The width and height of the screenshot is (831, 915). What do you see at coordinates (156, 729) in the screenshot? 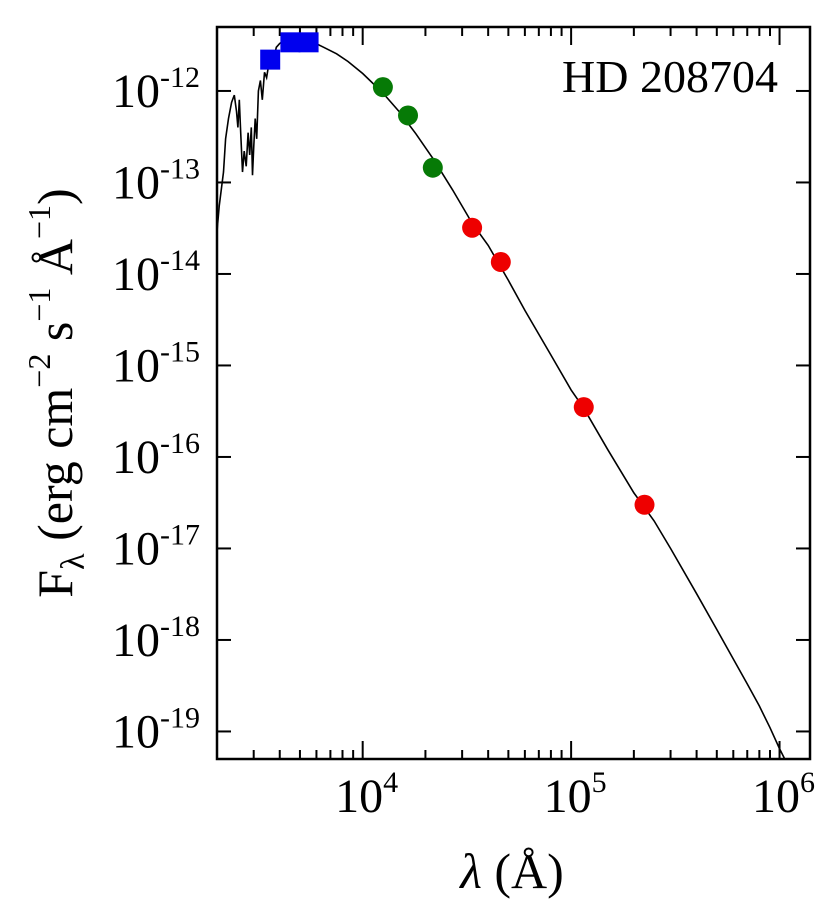
I see `y-tick-label: 10-19` at bounding box center [156, 729].